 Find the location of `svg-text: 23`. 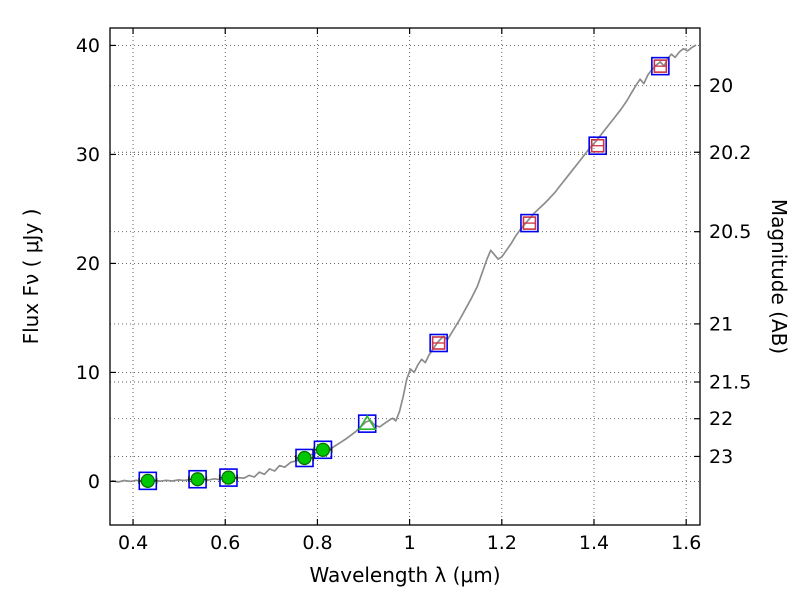

svg-text: 23 is located at coordinates (721, 457).